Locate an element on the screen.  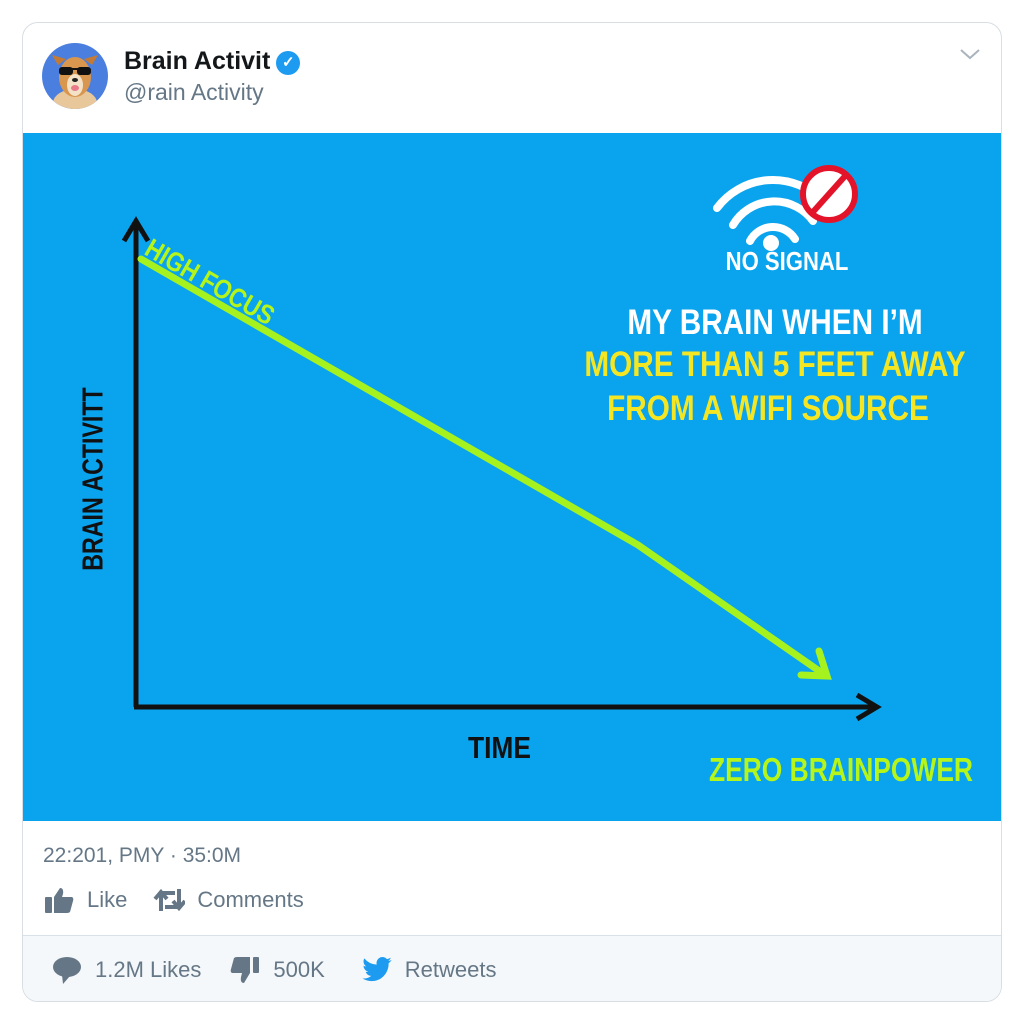
twitter-bird-icon is located at coordinates (377, 970).